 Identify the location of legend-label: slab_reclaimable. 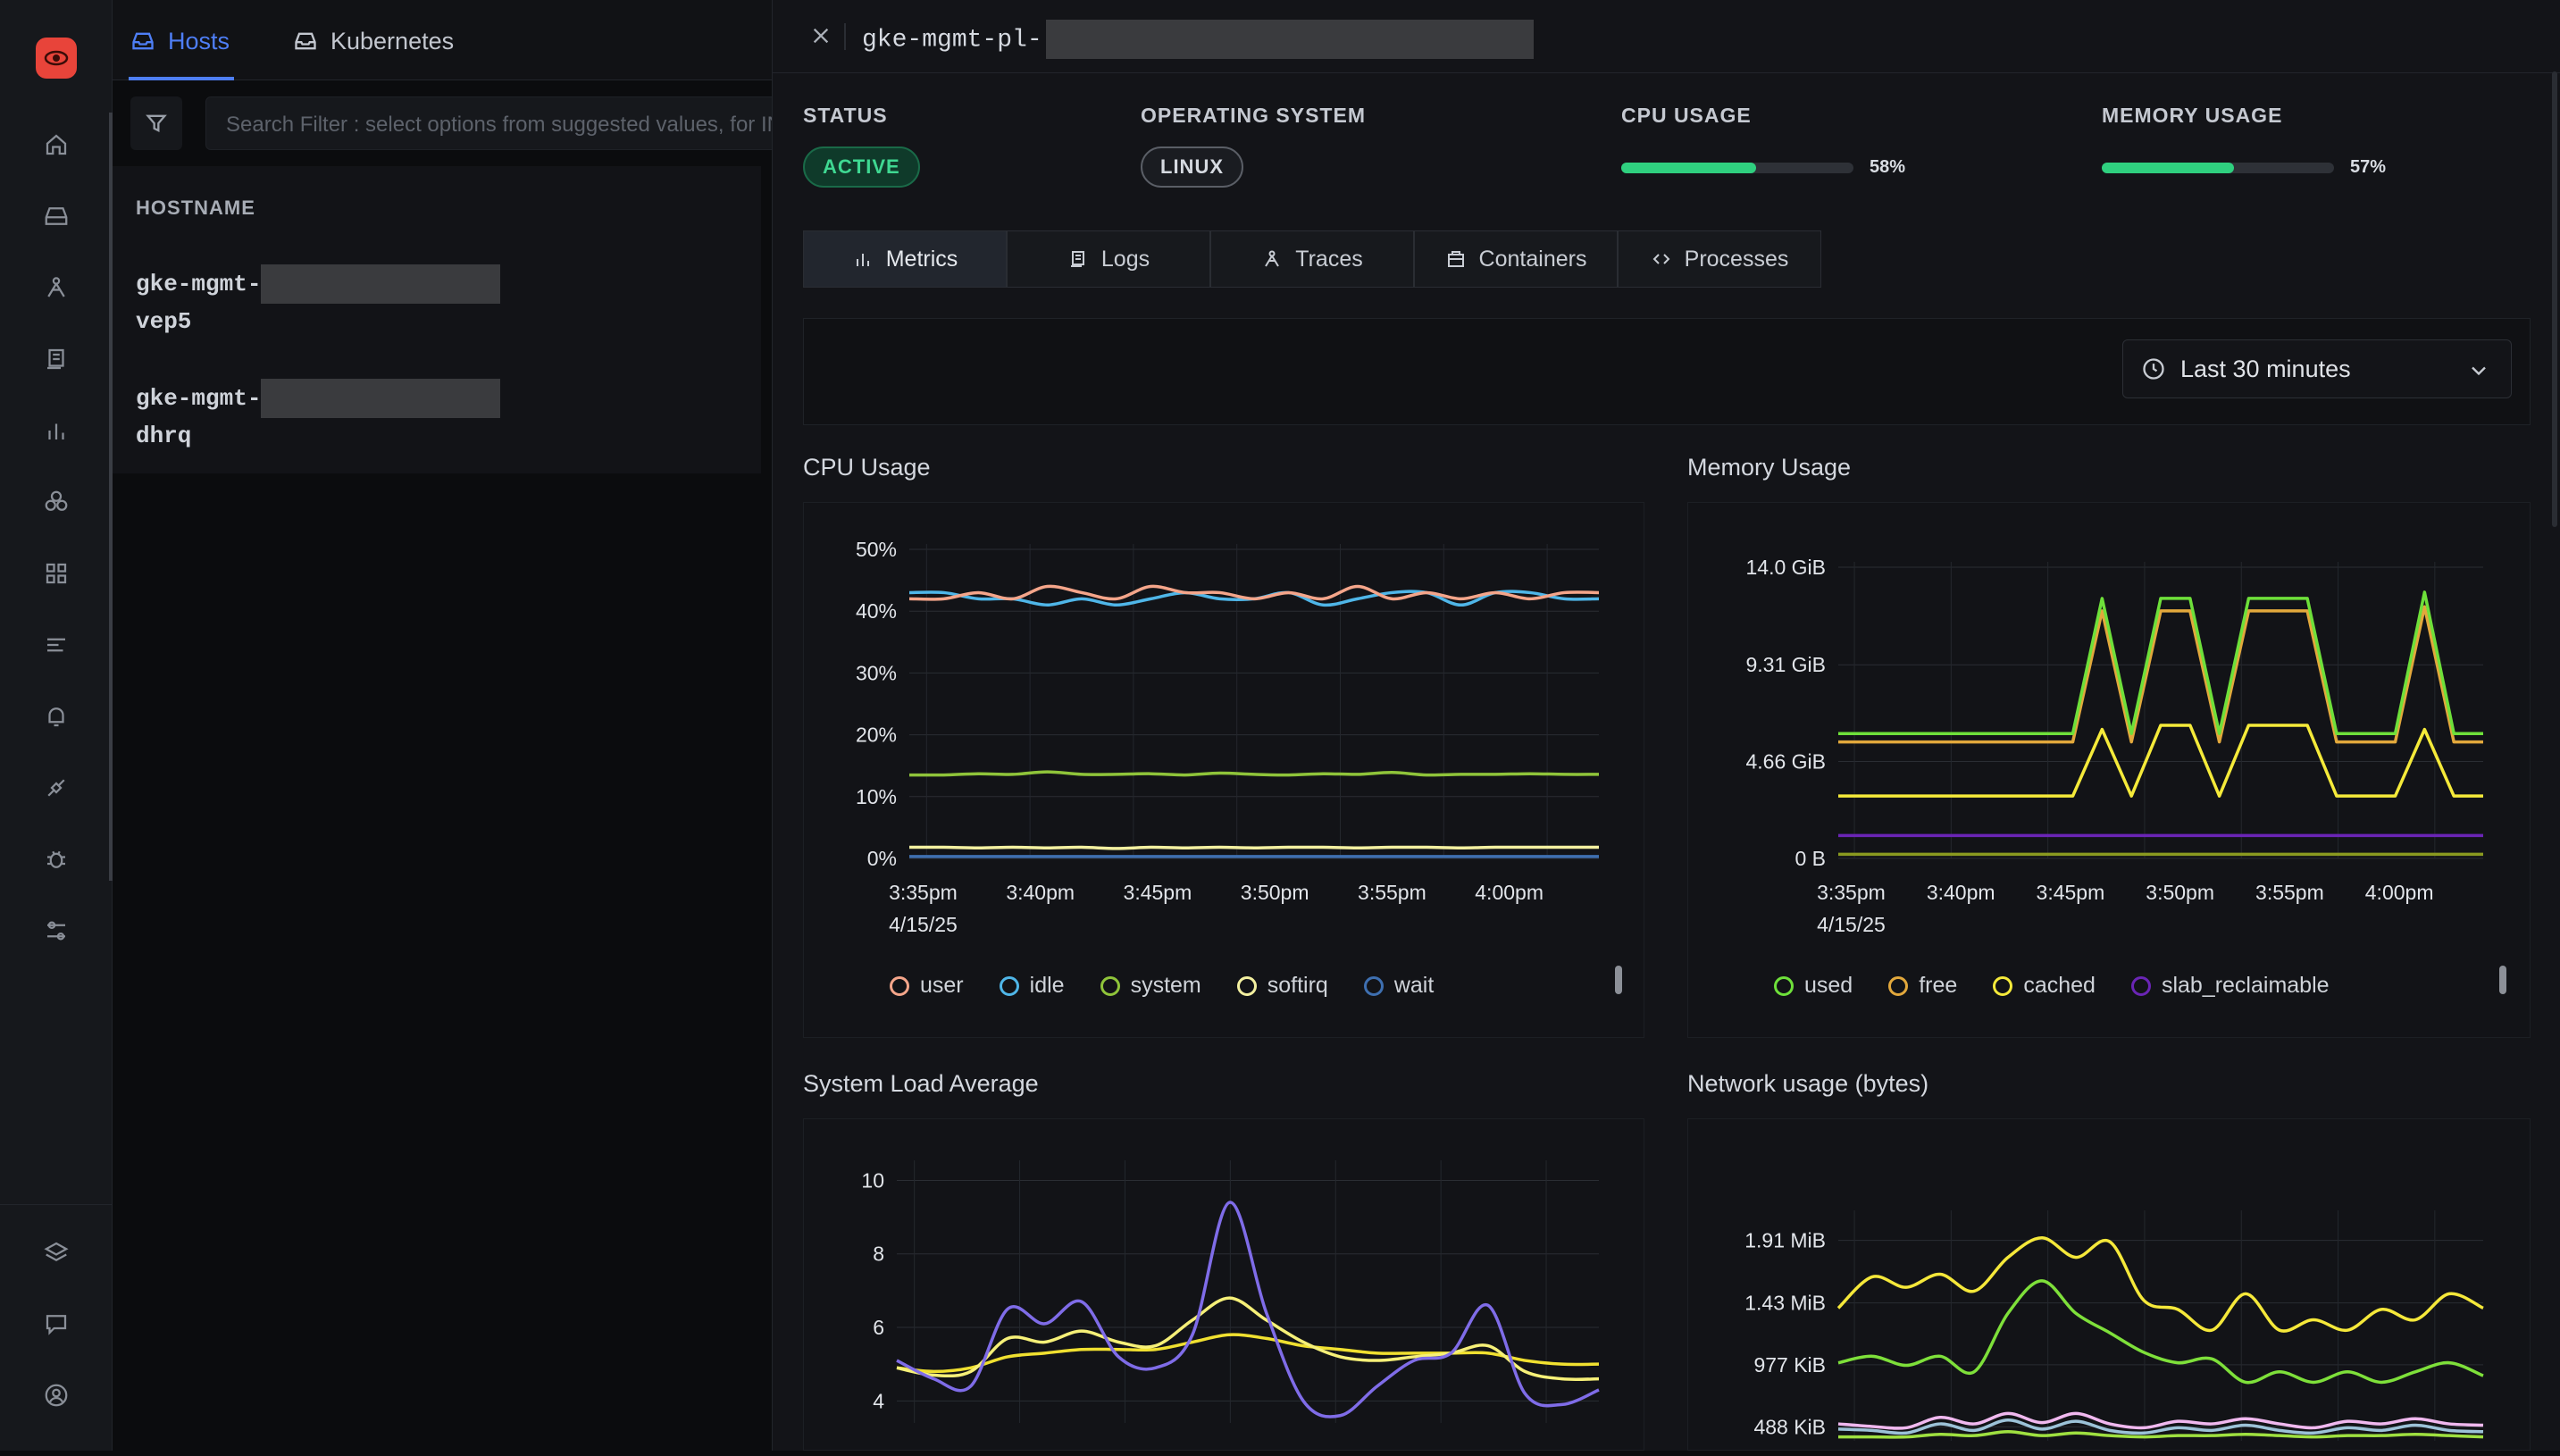
(2245, 985).